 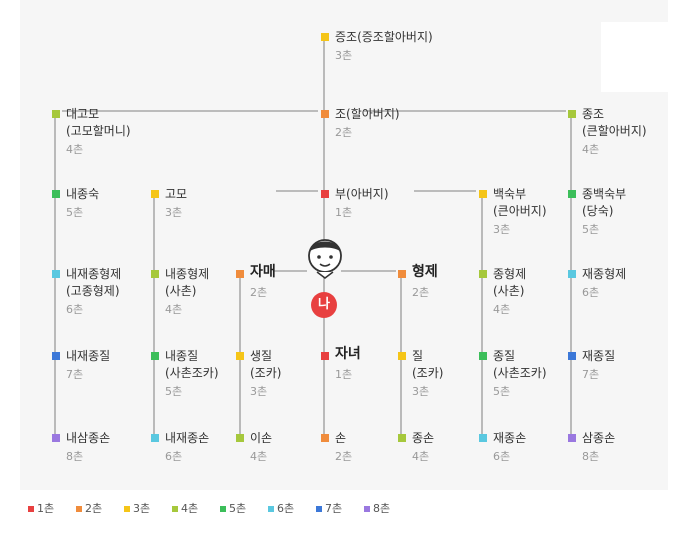 I want to click on relative-name: 종백숙부 (당숙), so click(x=604, y=202).